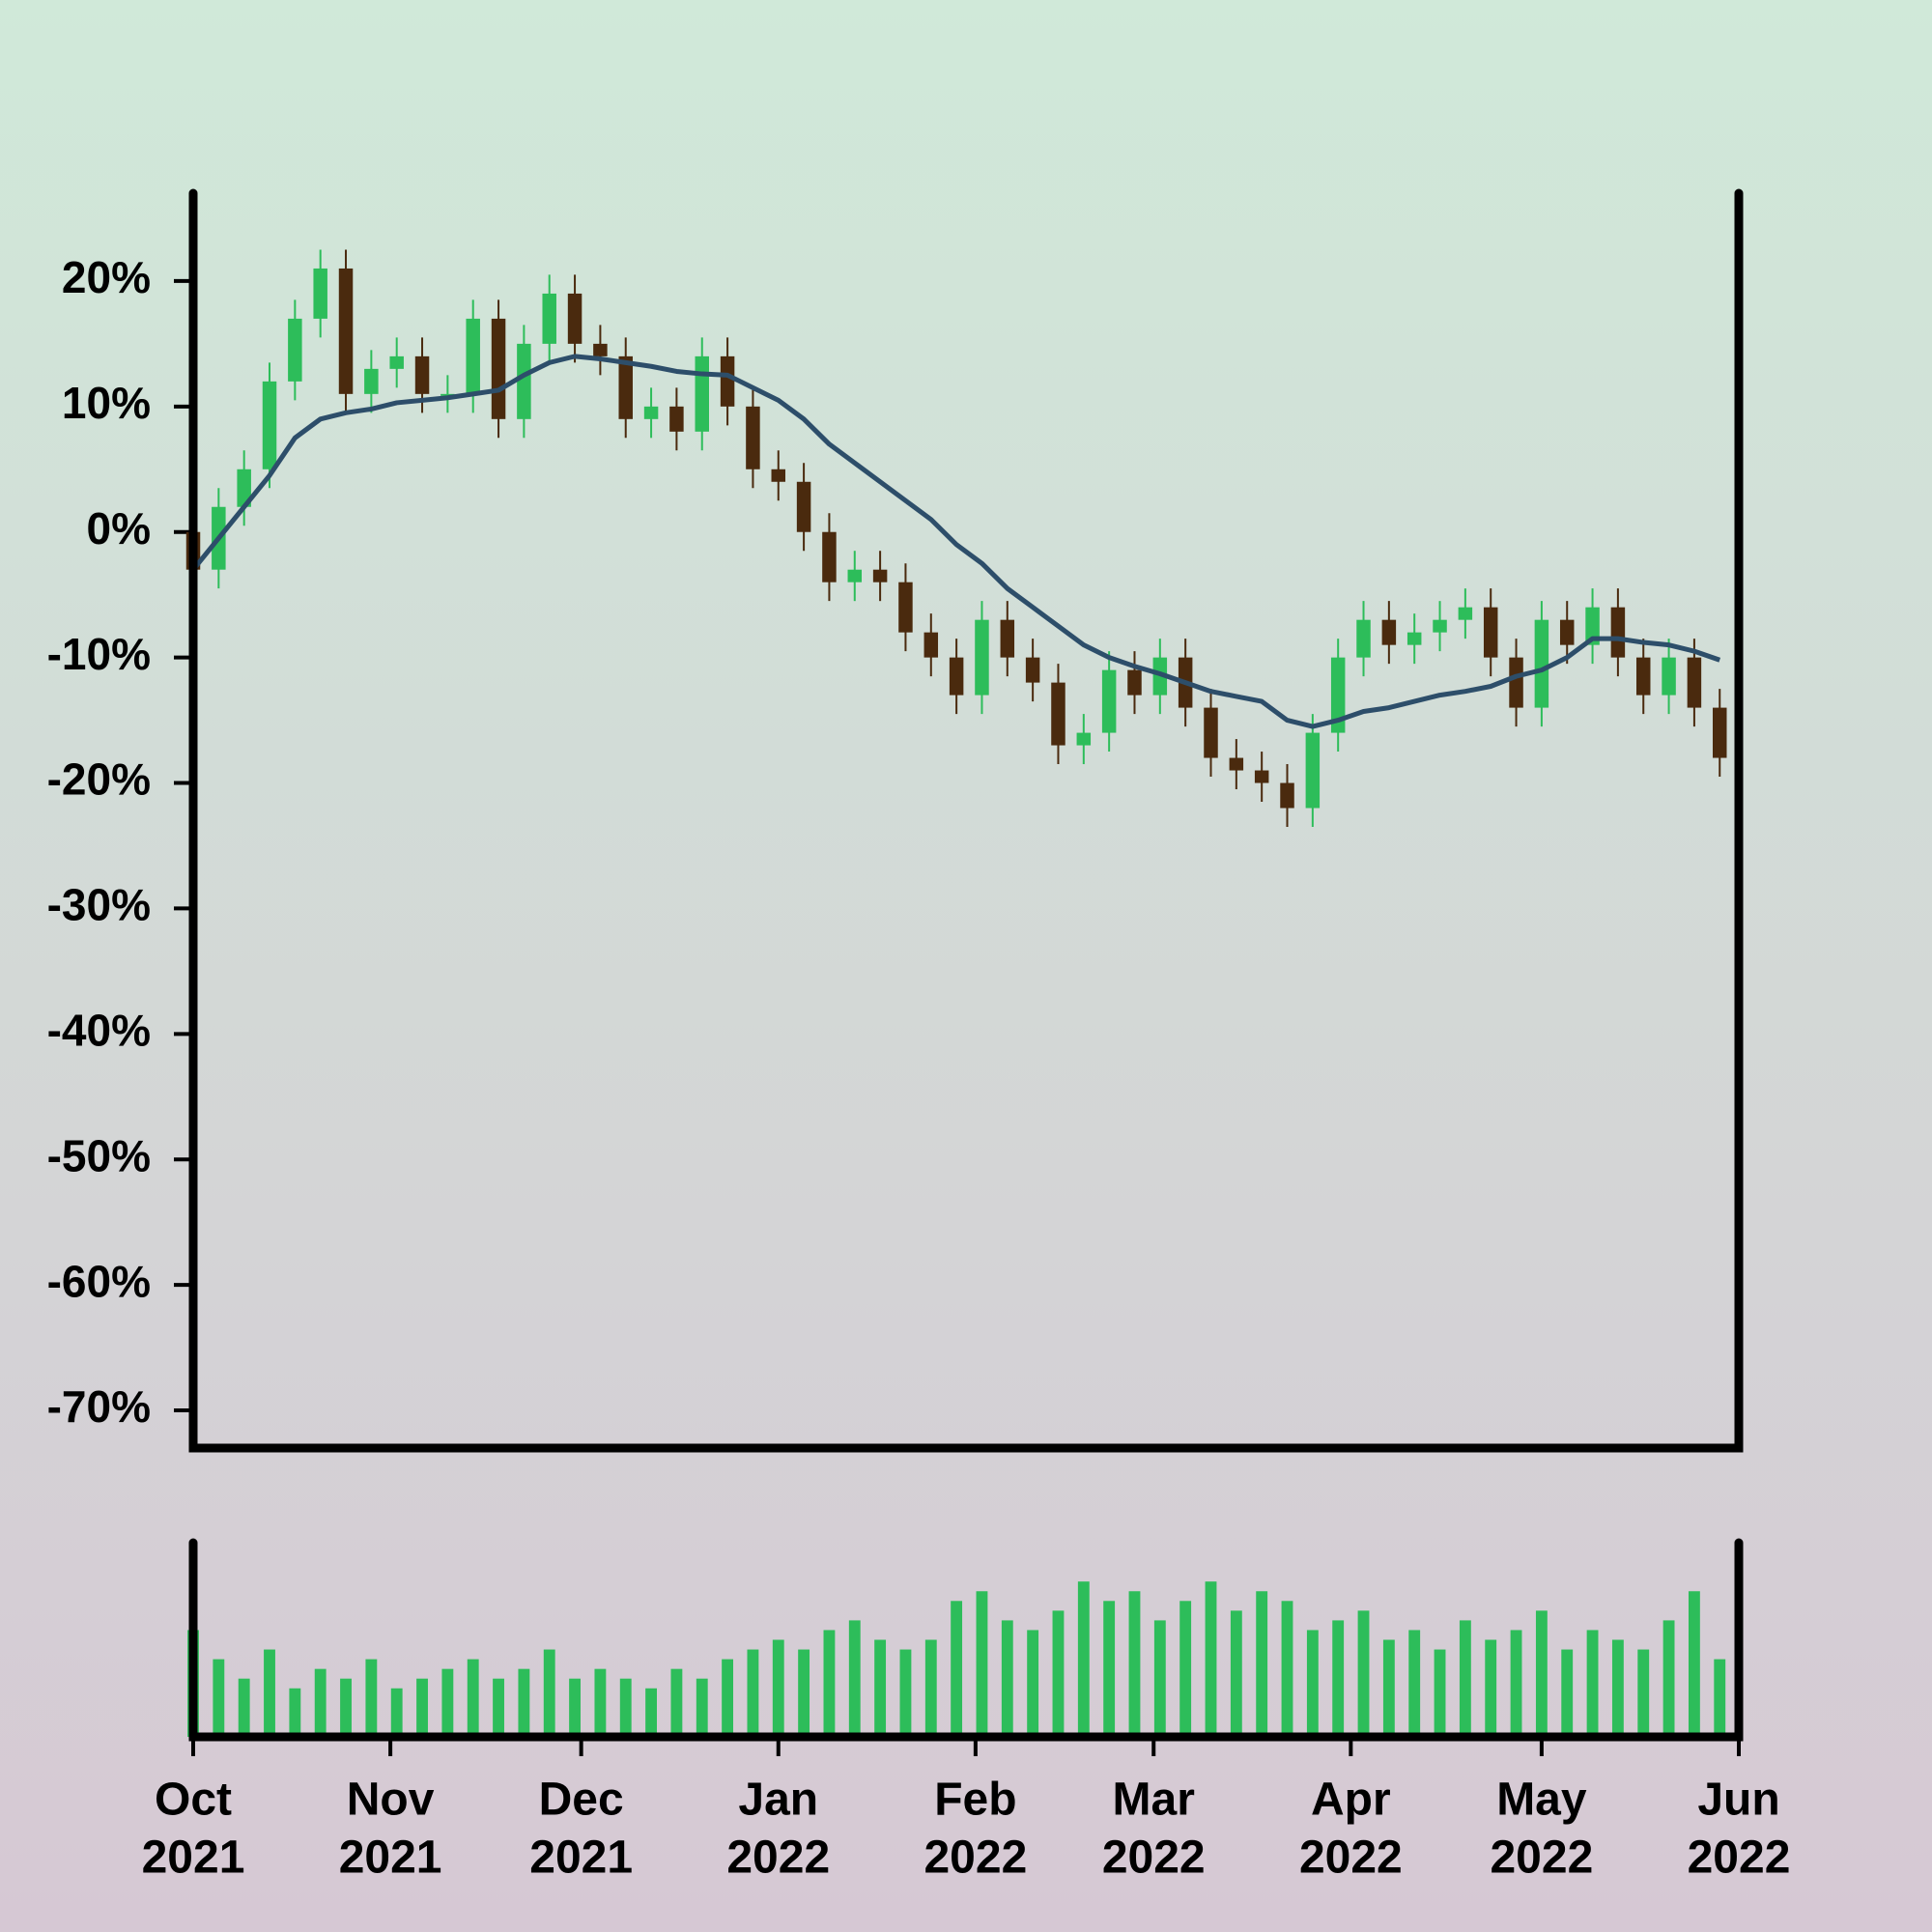 Image resolution: width=1932 pixels, height=1932 pixels. I want to click on x-tick-label: Dec, so click(581, 1800).